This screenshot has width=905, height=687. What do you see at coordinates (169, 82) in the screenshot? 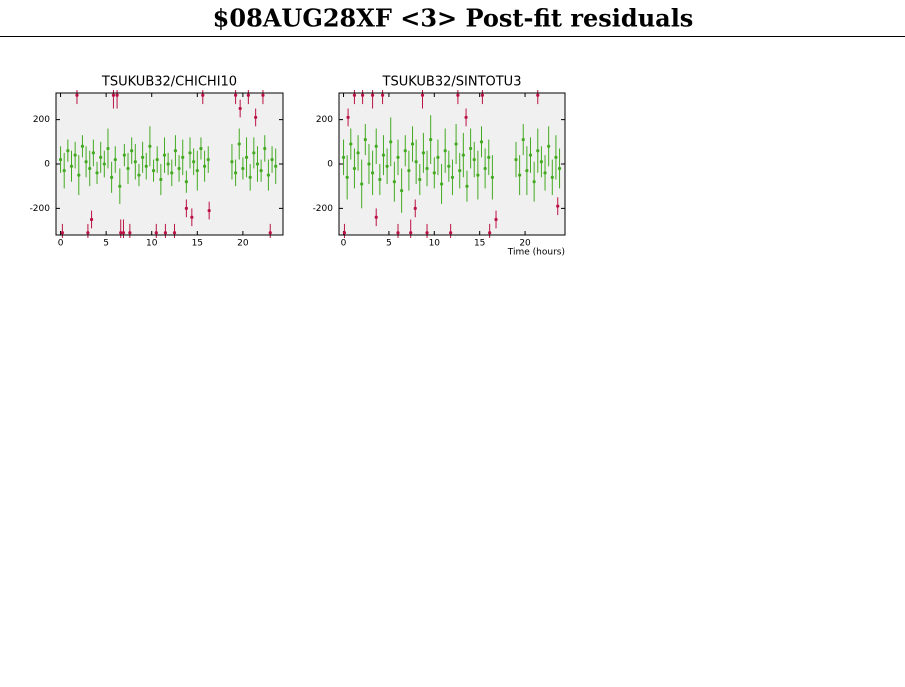
I see `panel-title: TSUKUB32/CHICHI10` at bounding box center [169, 82].